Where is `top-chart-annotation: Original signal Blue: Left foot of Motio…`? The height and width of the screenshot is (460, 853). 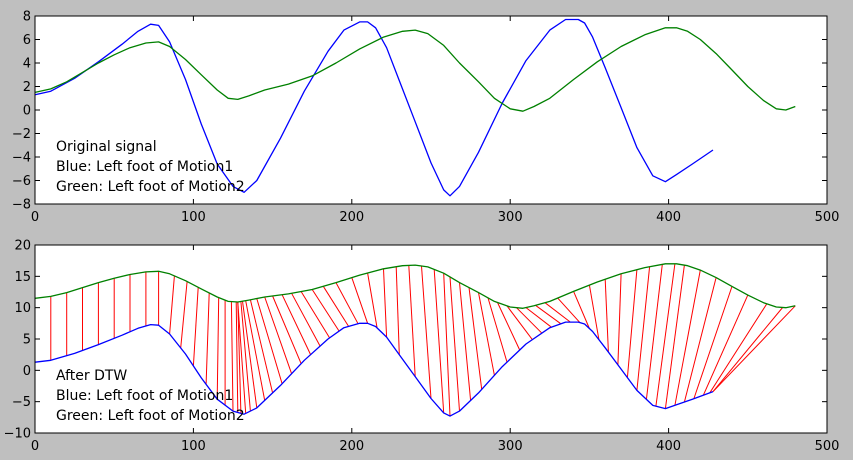
top-chart-annotation: Original signal Blue: Left foot of Motio… is located at coordinates (150, 167).